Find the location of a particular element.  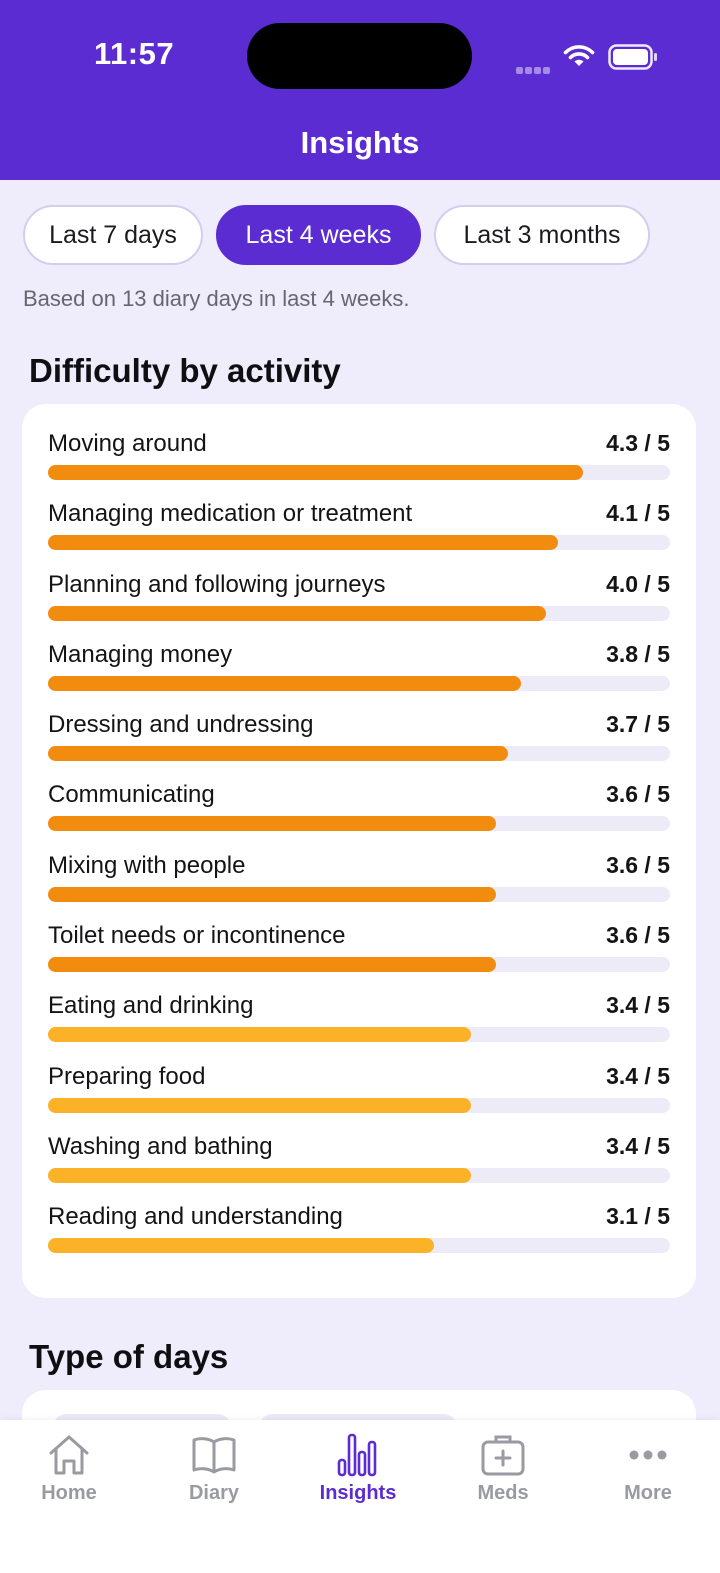

wifi-icon is located at coordinates (579, 55).